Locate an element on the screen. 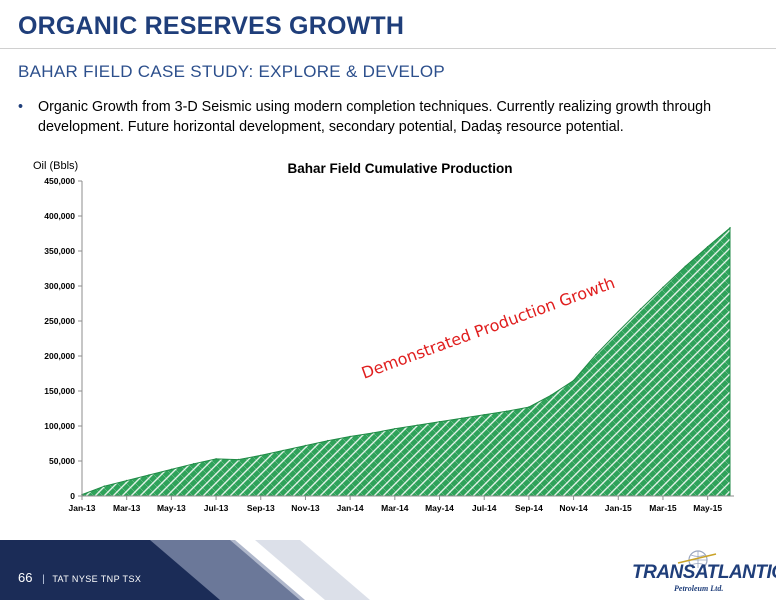 The height and width of the screenshot is (600, 776). slide-title: ORGANIC RESERVES GROWTH is located at coordinates (211, 26).